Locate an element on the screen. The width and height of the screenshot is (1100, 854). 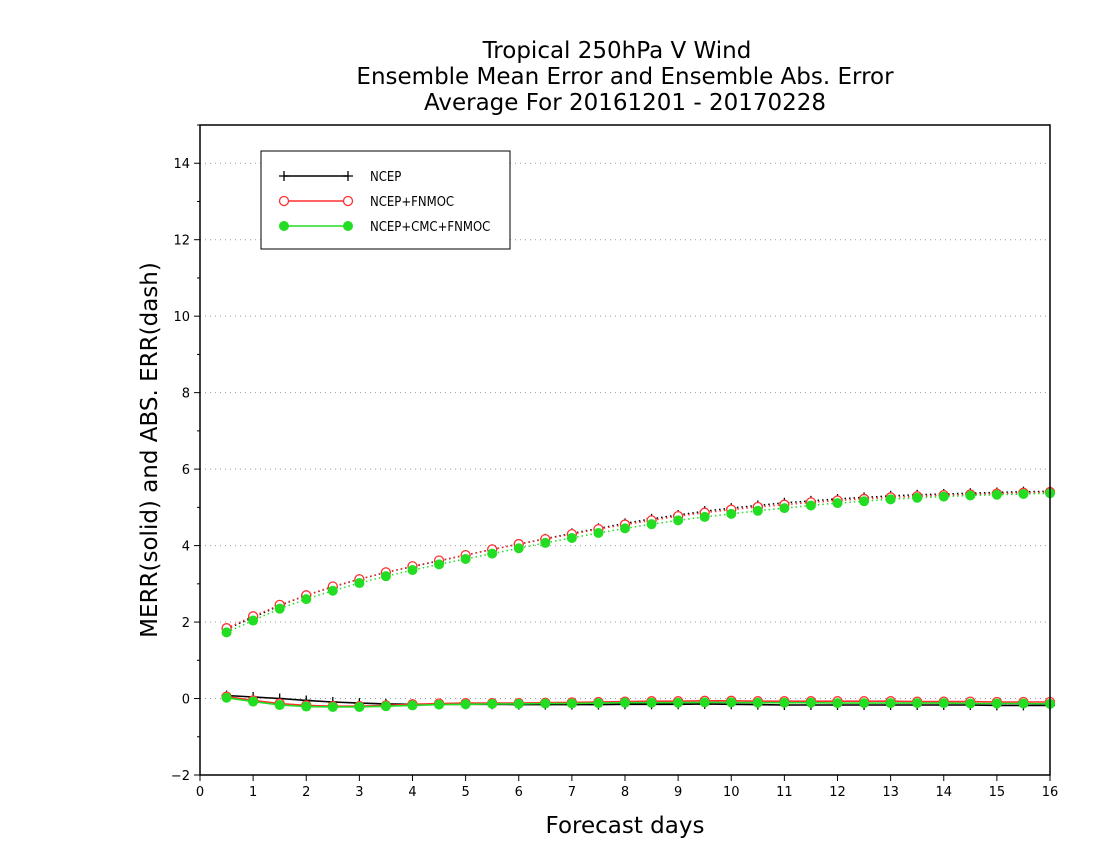
legend-label: NCEP+FNMOC is located at coordinates (412, 202).